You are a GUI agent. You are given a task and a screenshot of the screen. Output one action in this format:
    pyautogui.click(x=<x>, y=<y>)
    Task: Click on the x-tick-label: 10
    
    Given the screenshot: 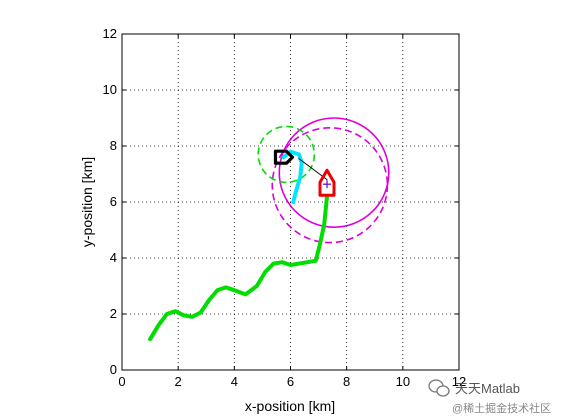 What is the action you would take?
    pyautogui.click(x=403, y=381)
    